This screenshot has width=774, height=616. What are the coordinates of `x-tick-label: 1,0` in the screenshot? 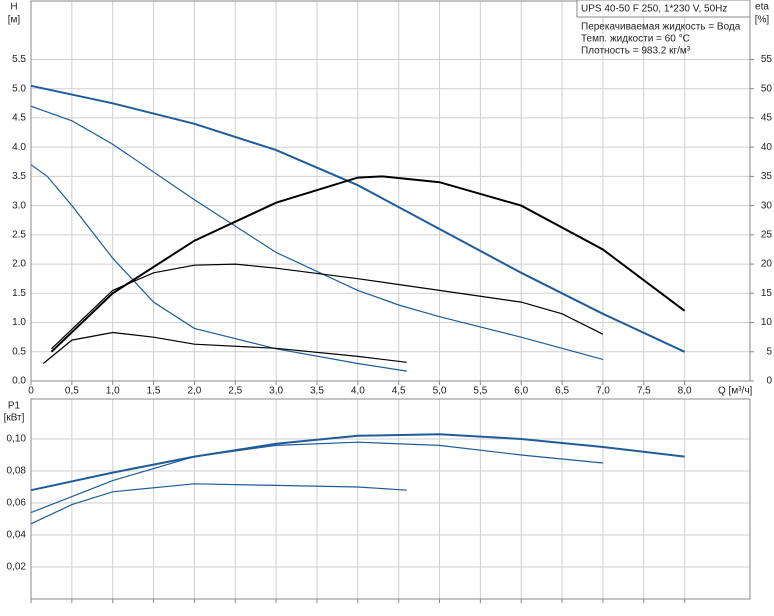 It's located at (113, 391).